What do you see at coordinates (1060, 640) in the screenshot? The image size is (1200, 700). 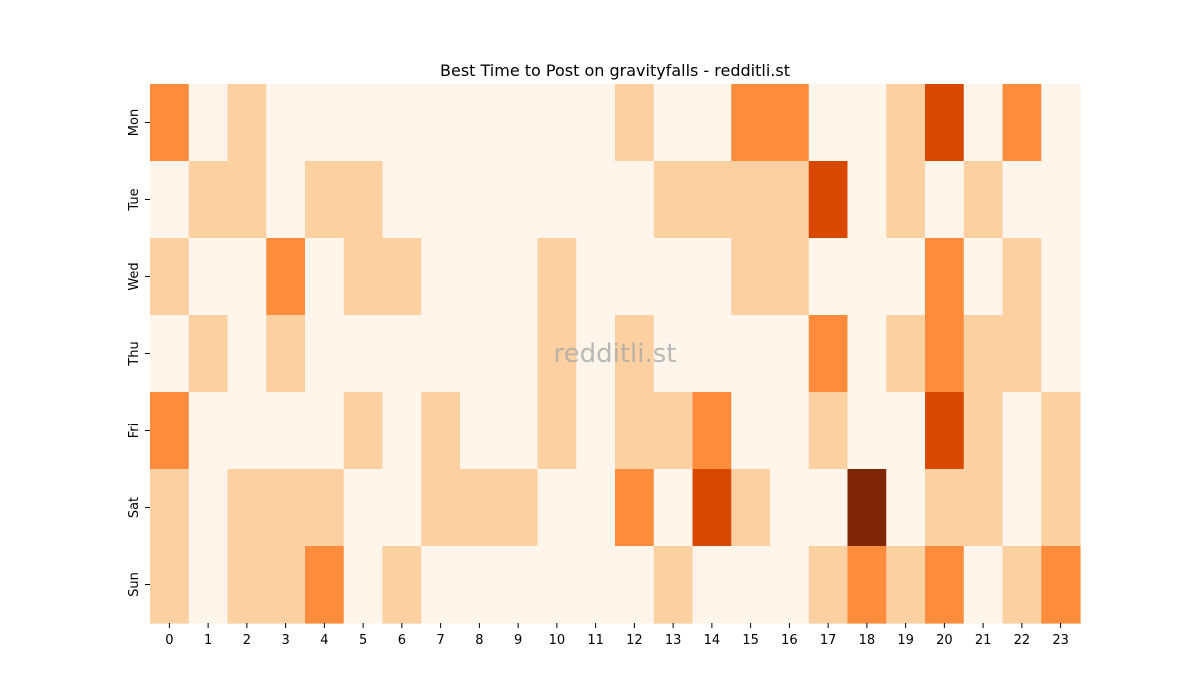 I see `x-tick-label: 23` at bounding box center [1060, 640].